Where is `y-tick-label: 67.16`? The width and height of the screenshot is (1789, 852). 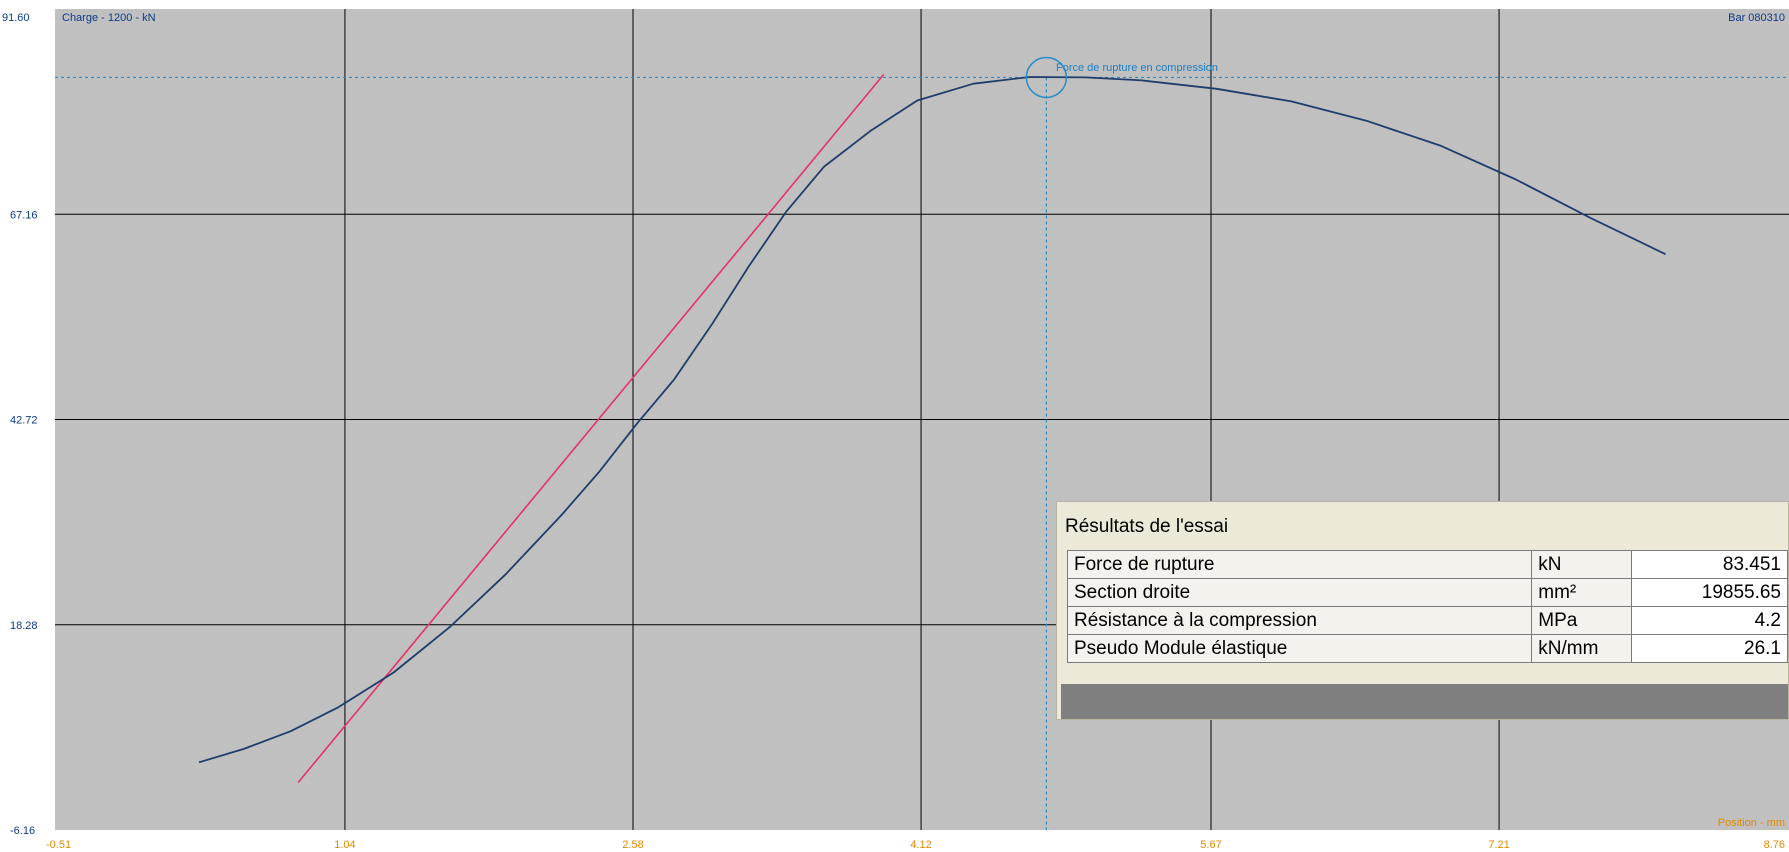
y-tick-label: 67.16 is located at coordinates (24, 215).